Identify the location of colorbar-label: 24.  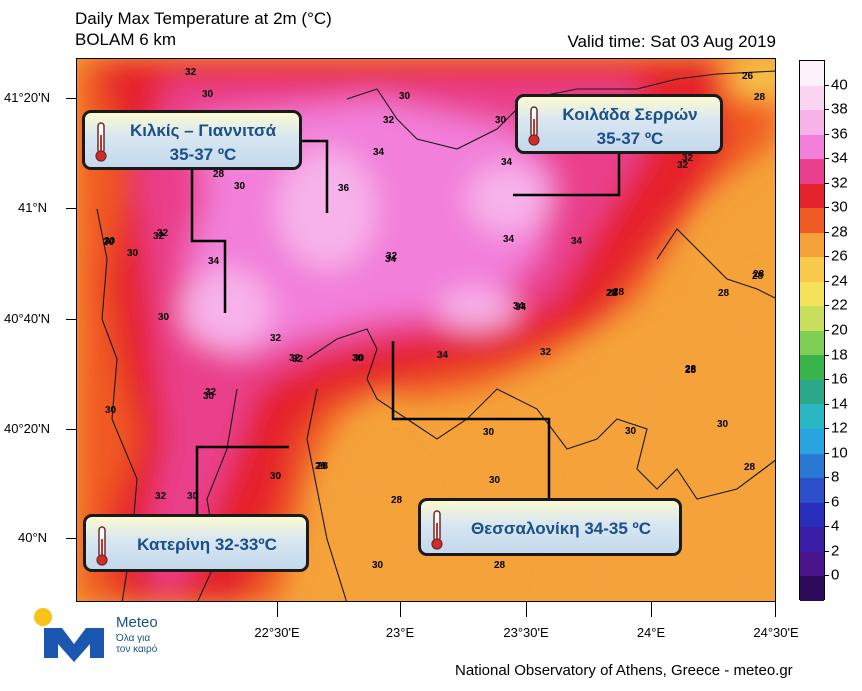
(839, 281).